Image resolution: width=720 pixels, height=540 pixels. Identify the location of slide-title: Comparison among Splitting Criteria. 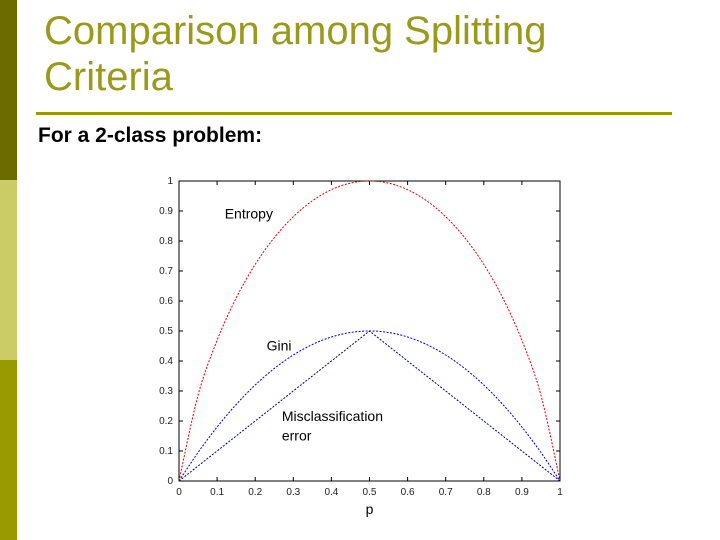
(295, 54).